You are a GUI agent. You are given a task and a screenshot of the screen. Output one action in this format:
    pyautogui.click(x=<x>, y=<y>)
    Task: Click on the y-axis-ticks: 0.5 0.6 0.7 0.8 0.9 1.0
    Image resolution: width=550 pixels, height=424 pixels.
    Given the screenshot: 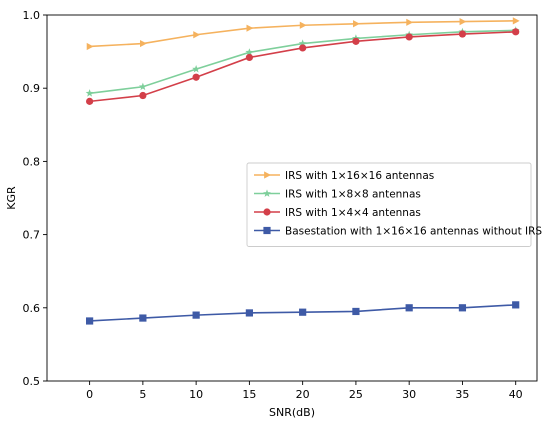 What is the action you would take?
    pyautogui.click(x=35, y=198)
    